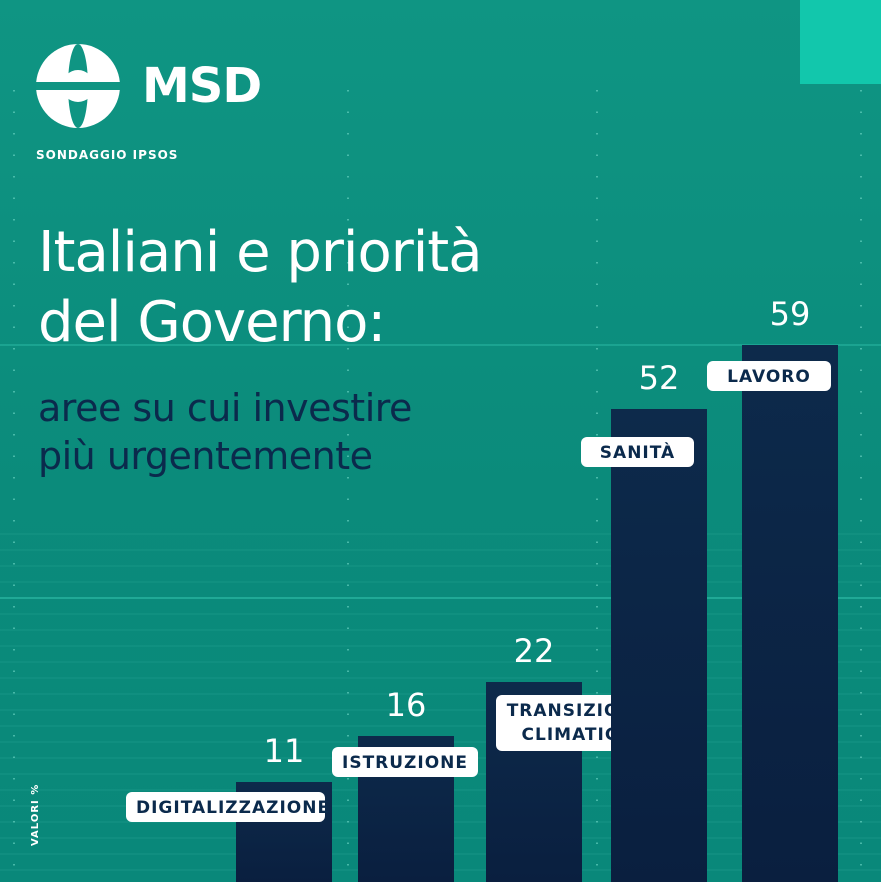 This screenshot has width=881, height=882. I want to click on subtitle-line-1: aree su cui investire, so click(225, 408).